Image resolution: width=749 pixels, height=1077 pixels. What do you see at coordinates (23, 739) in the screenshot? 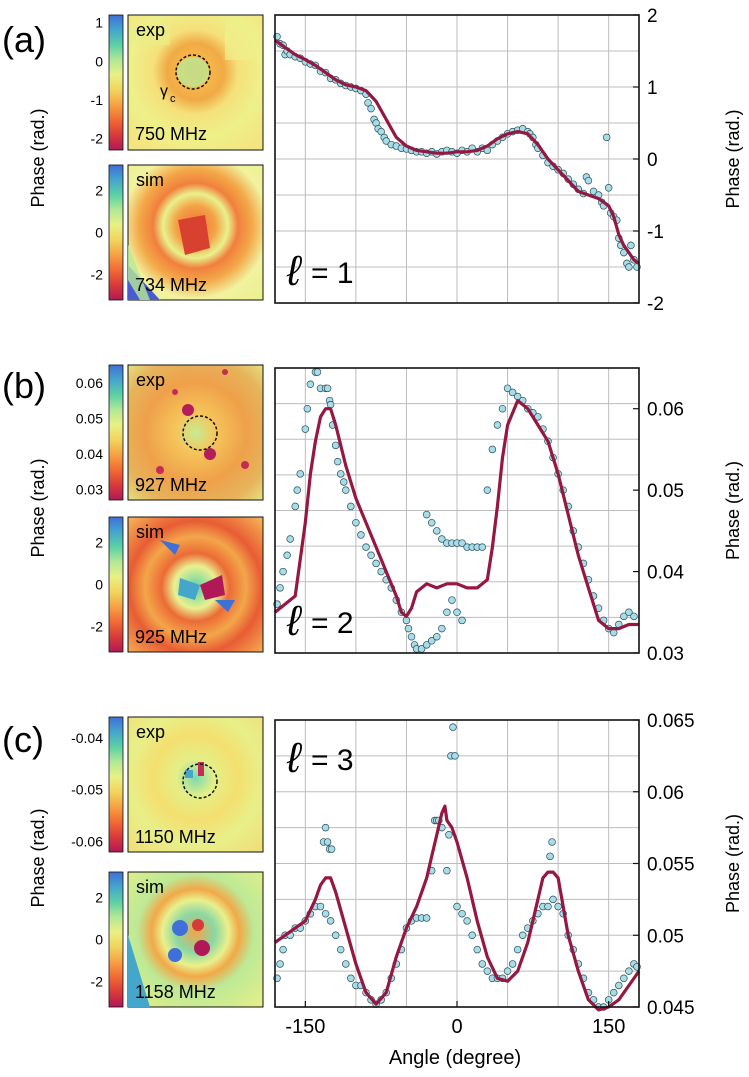
I see `panel-label: (c)` at bounding box center [23, 739].